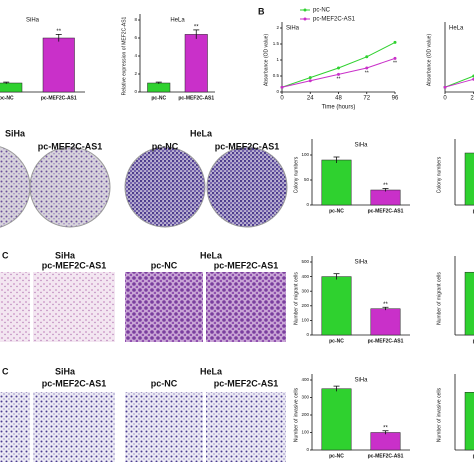 The height and width of the screenshot is (474, 474). Describe the element at coordinates (296, 298) in the screenshot. I see `y-axis-label: Number of migrant cells` at that location.